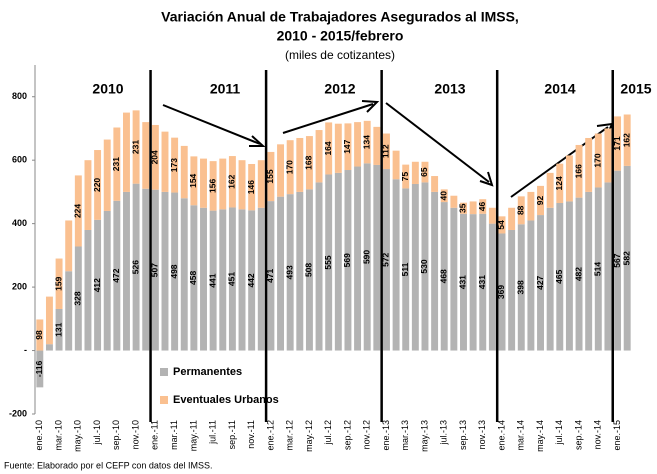  I want to click on x-tick-label: mar.-13, so click(405, 435).